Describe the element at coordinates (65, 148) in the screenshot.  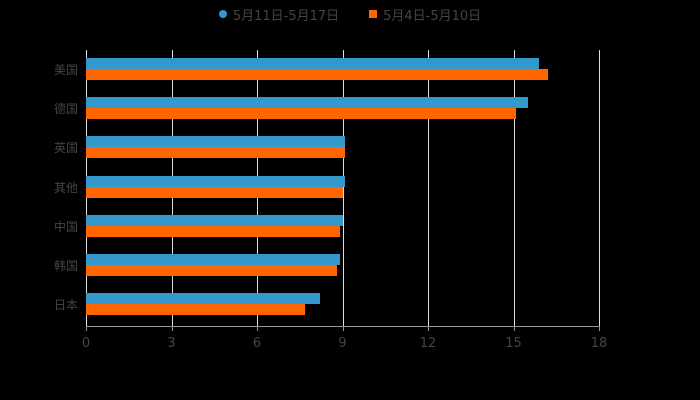
I see `y-category-label: 英国` at that location.